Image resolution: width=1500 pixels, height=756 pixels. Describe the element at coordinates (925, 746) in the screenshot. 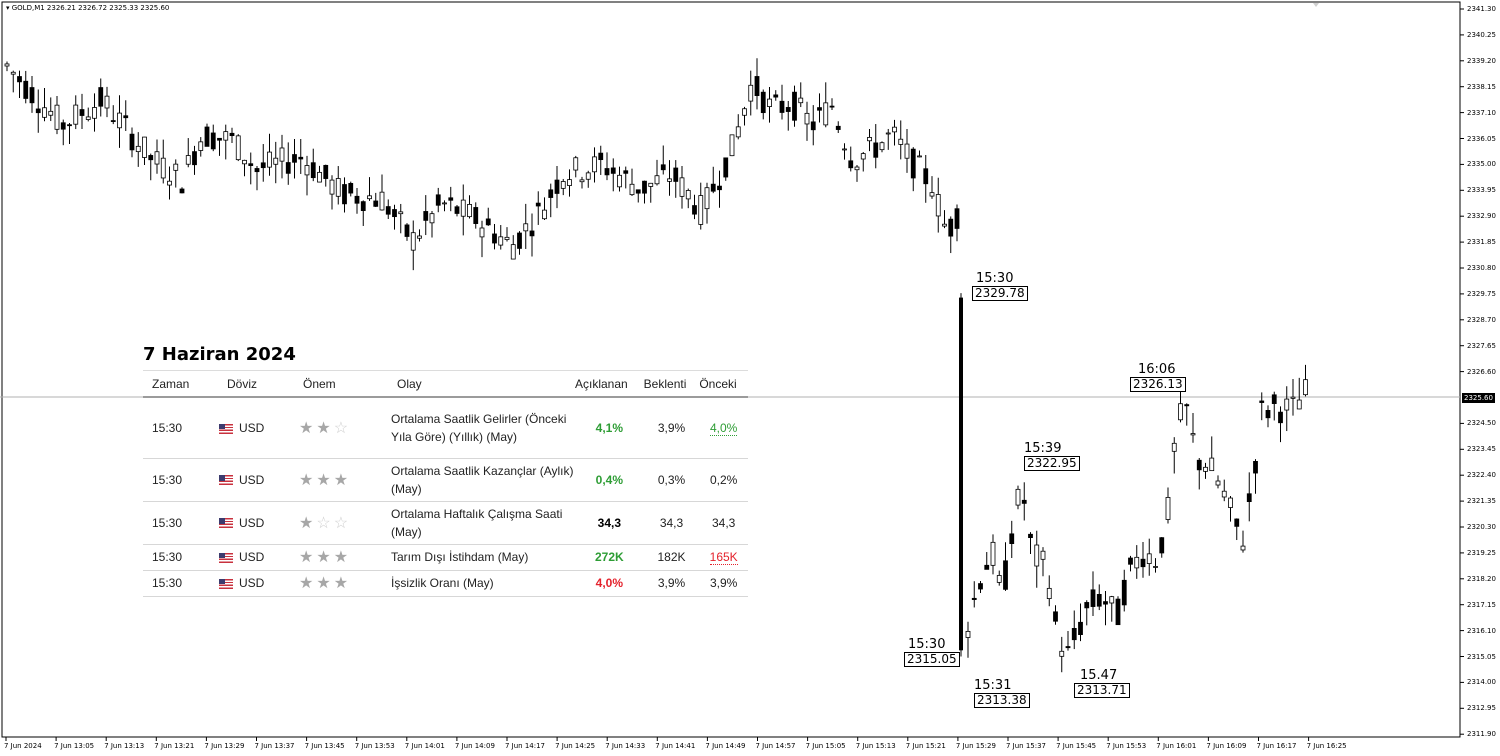

I see `x-tick-label: 7 Jun 15:21` at that location.